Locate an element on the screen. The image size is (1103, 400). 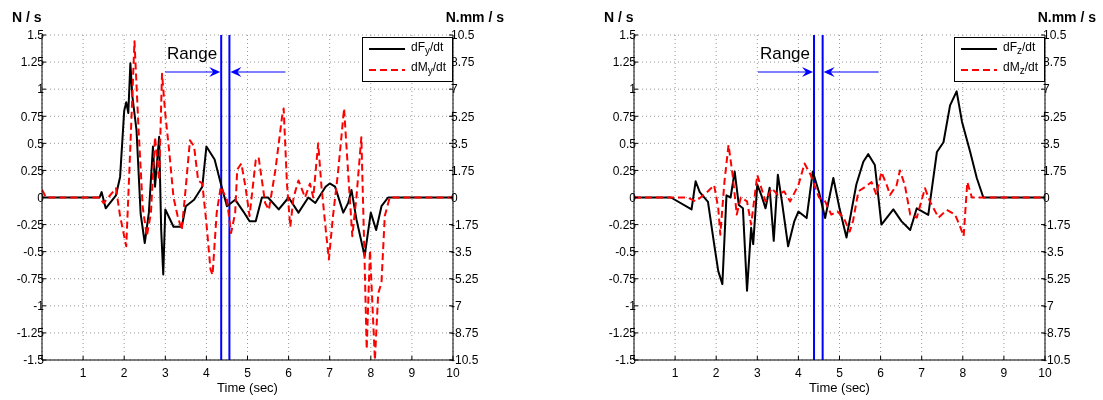
legend-label: dM$_{z}$/dt is located at coordinates (1020, 69).